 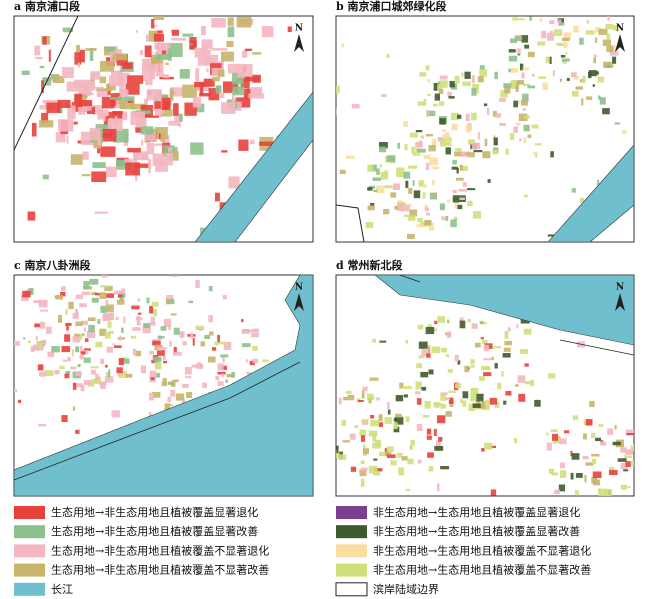 What do you see at coordinates (620, 29) in the screenshot?
I see `north-label: N` at bounding box center [620, 29].